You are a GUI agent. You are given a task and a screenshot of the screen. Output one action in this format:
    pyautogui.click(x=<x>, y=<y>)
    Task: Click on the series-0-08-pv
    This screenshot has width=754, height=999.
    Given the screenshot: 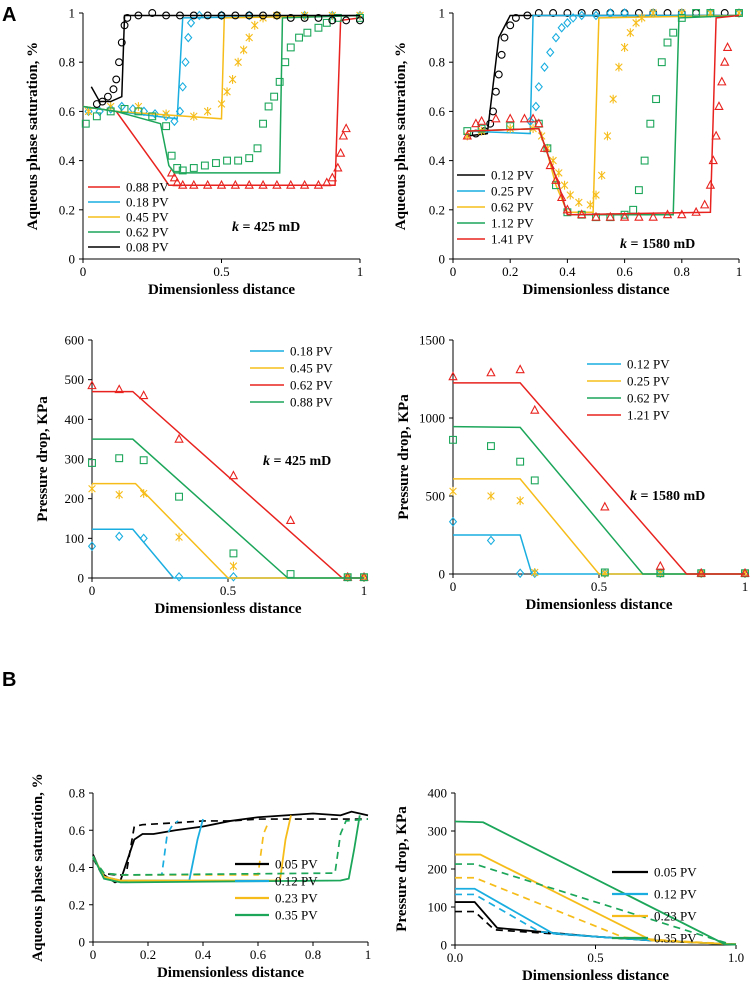 What is the action you would take?
    pyautogui.click(x=227, y=58)
    